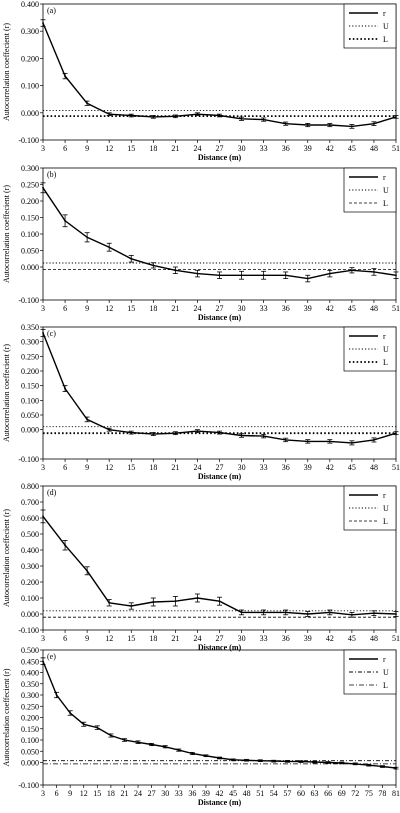  What do you see at coordinates (30, 185) in the screenshot?
I see `y-tick-label: 0.250` at bounding box center [30, 185].